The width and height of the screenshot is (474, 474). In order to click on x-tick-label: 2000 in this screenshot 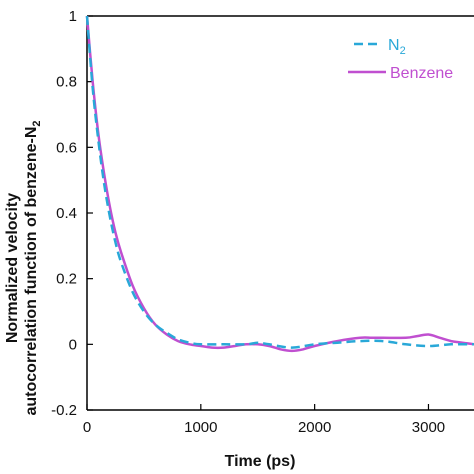, I will do `click(314, 427)`.